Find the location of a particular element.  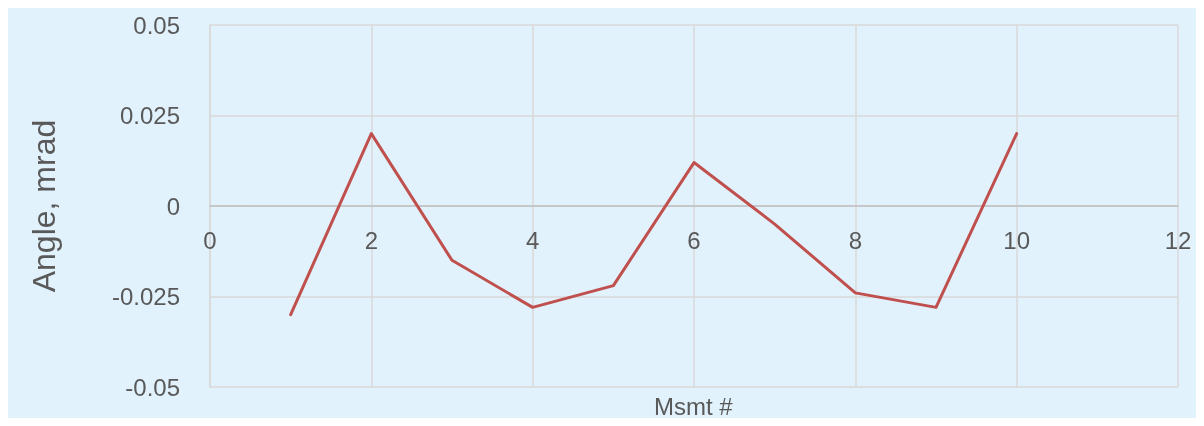

x-tick-label: 8 is located at coordinates (855, 240).